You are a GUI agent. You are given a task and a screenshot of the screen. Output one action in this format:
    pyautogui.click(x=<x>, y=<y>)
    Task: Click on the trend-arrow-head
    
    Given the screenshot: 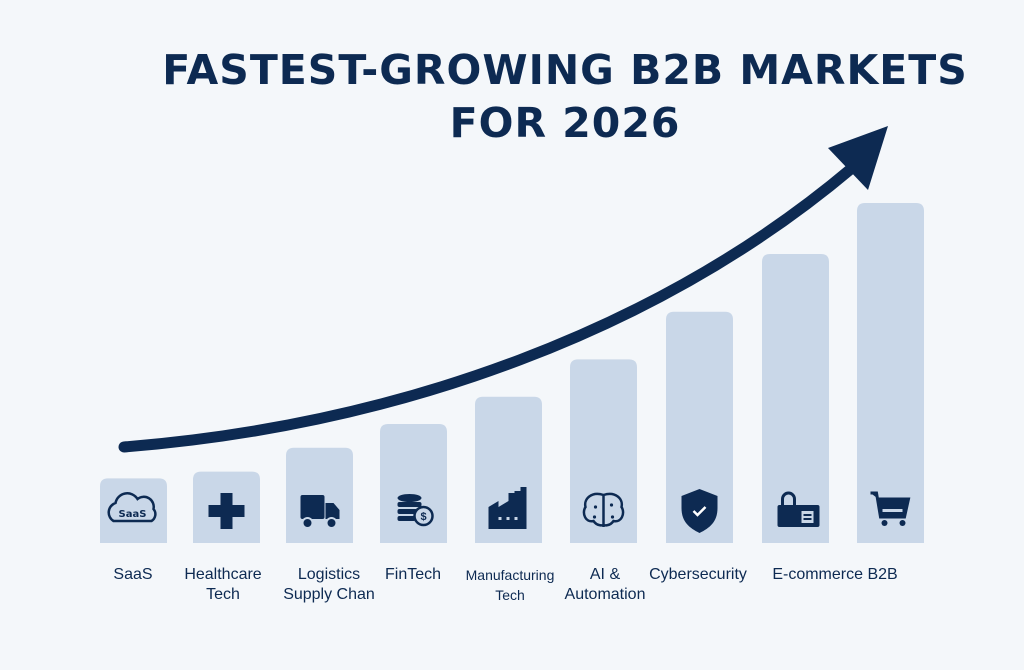 What is the action you would take?
    pyautogui.click(x=858, y=158)
    